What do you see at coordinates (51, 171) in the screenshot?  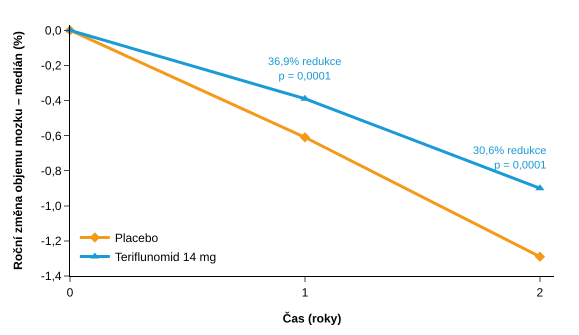 I see `y-tick-label: -0,8` at bounding box center [51, 171].